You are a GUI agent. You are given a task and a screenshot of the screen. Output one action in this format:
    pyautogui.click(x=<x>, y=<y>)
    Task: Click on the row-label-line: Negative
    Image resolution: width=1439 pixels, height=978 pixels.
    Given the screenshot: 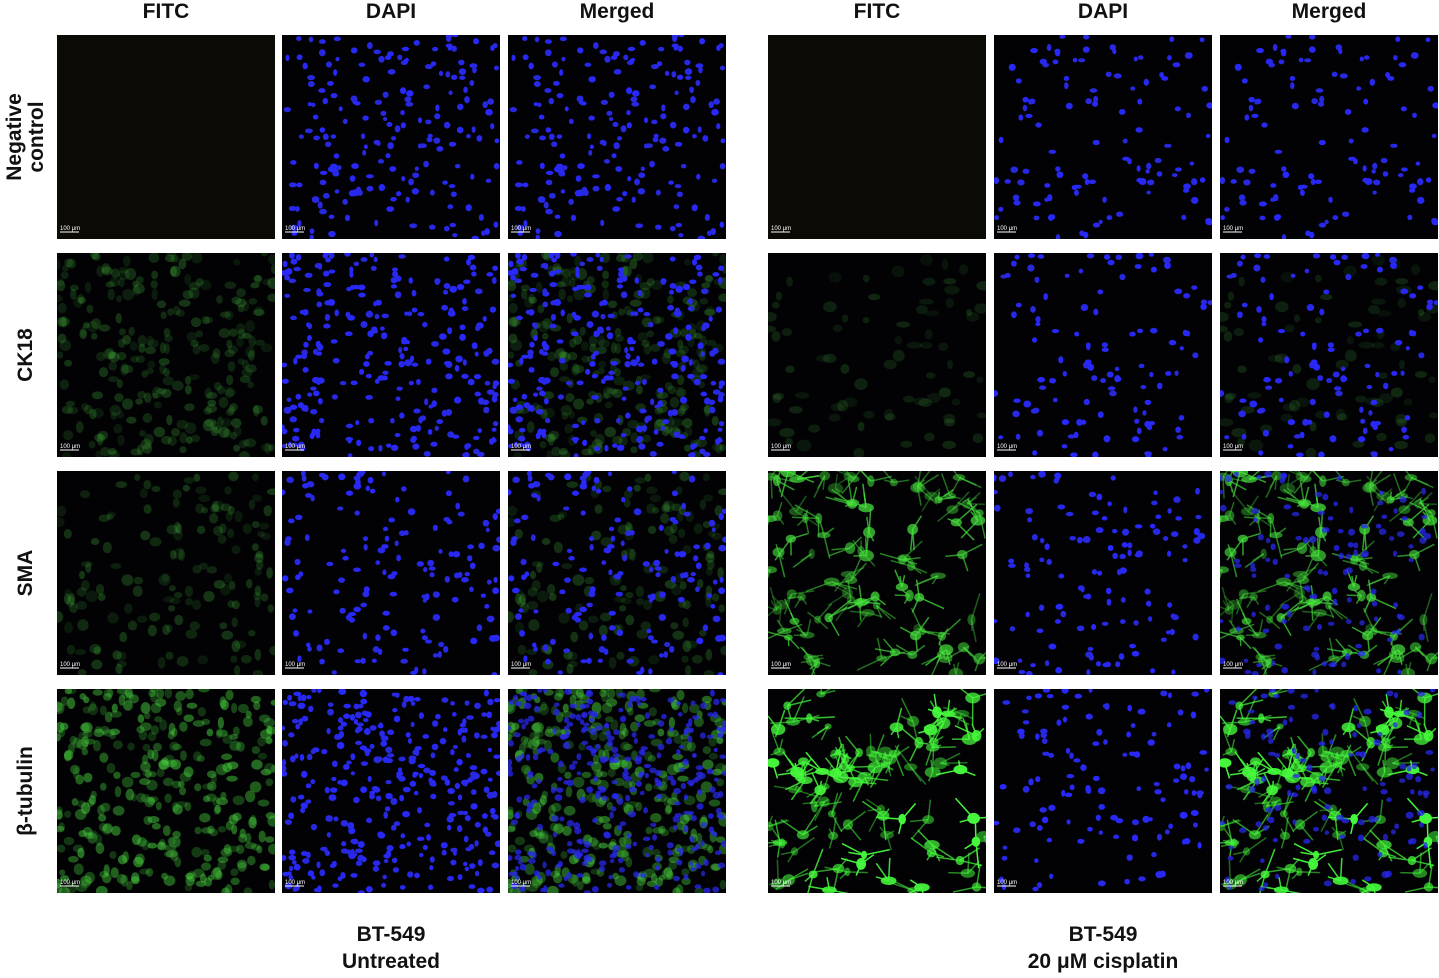 What is the action you would take?
    pyautogui.click(x=14, y=137)
    